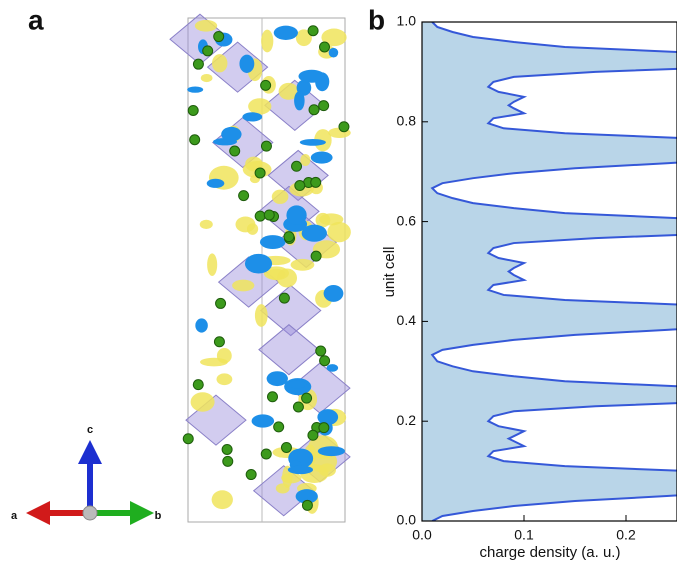 The height and width of the screenshot is (566, 677). I want to click on x-tick-label: 0.1, so click(524, 535).